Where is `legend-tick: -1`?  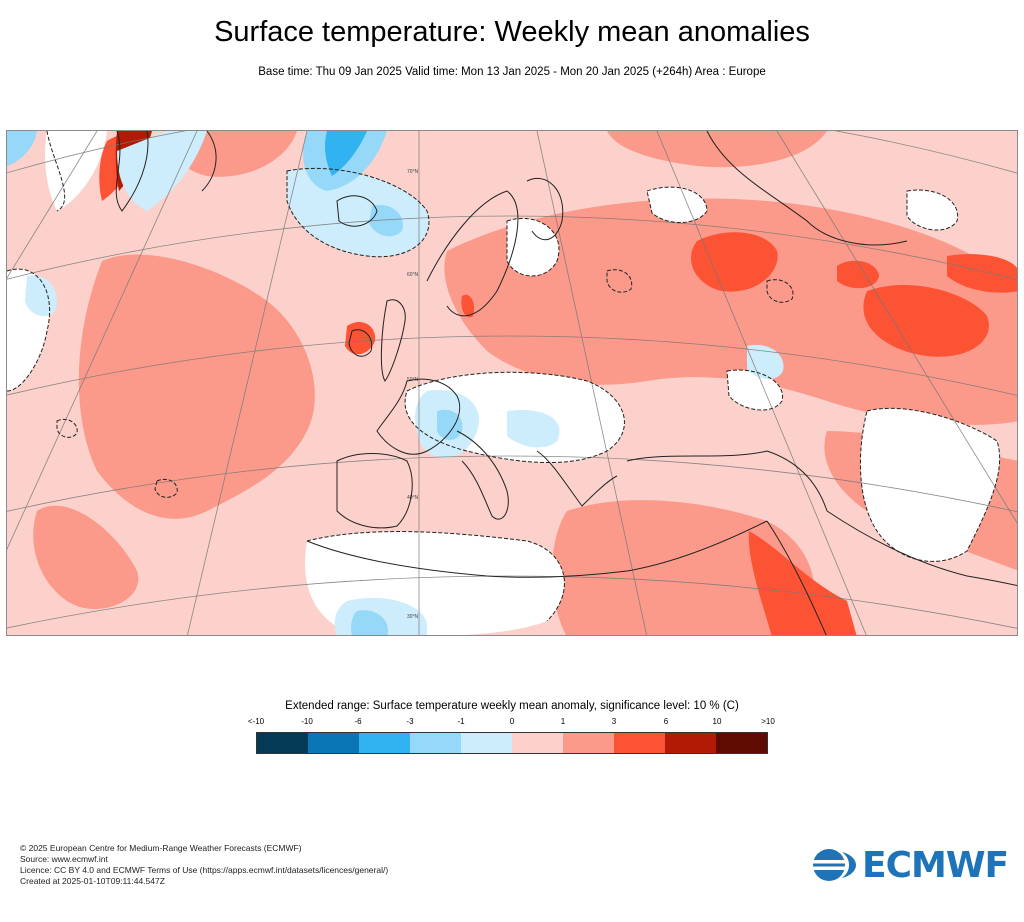
legend-tick: -1 is located at coordinates (461, 721).